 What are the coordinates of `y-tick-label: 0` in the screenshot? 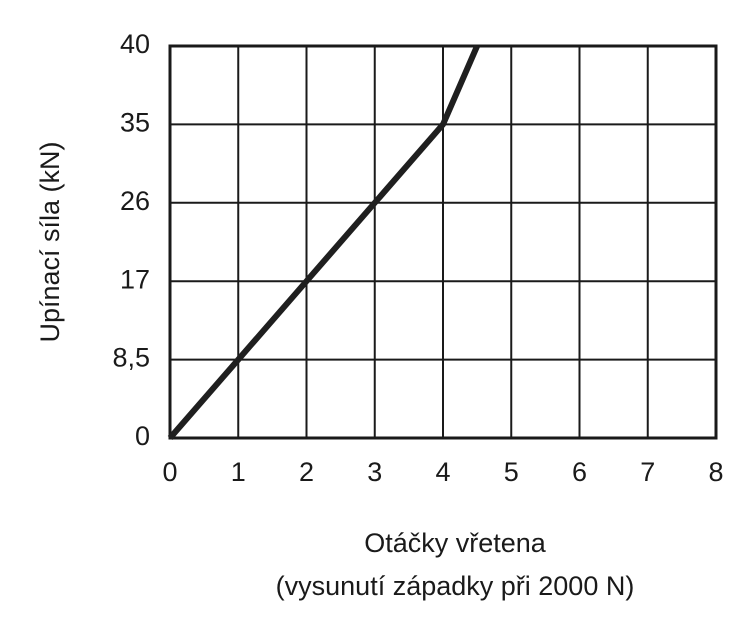 It's located at (142, 436).